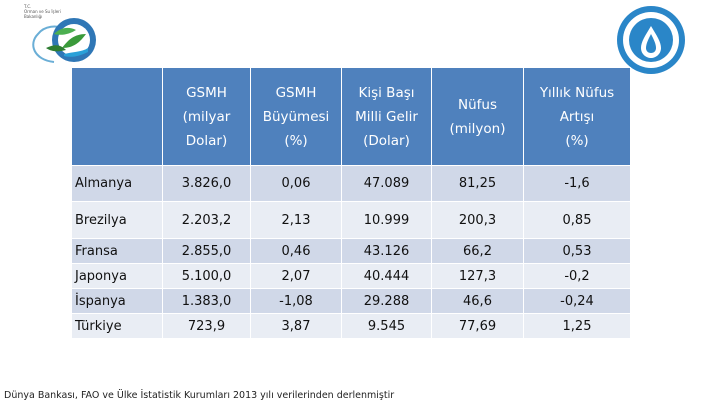 The height and width of the screenshot is (405, 720). What do you see at coordinates (477, 116) in the screenshot?
I see `header-population: Nüfus (milyon)` at bounding box center [477, 116].